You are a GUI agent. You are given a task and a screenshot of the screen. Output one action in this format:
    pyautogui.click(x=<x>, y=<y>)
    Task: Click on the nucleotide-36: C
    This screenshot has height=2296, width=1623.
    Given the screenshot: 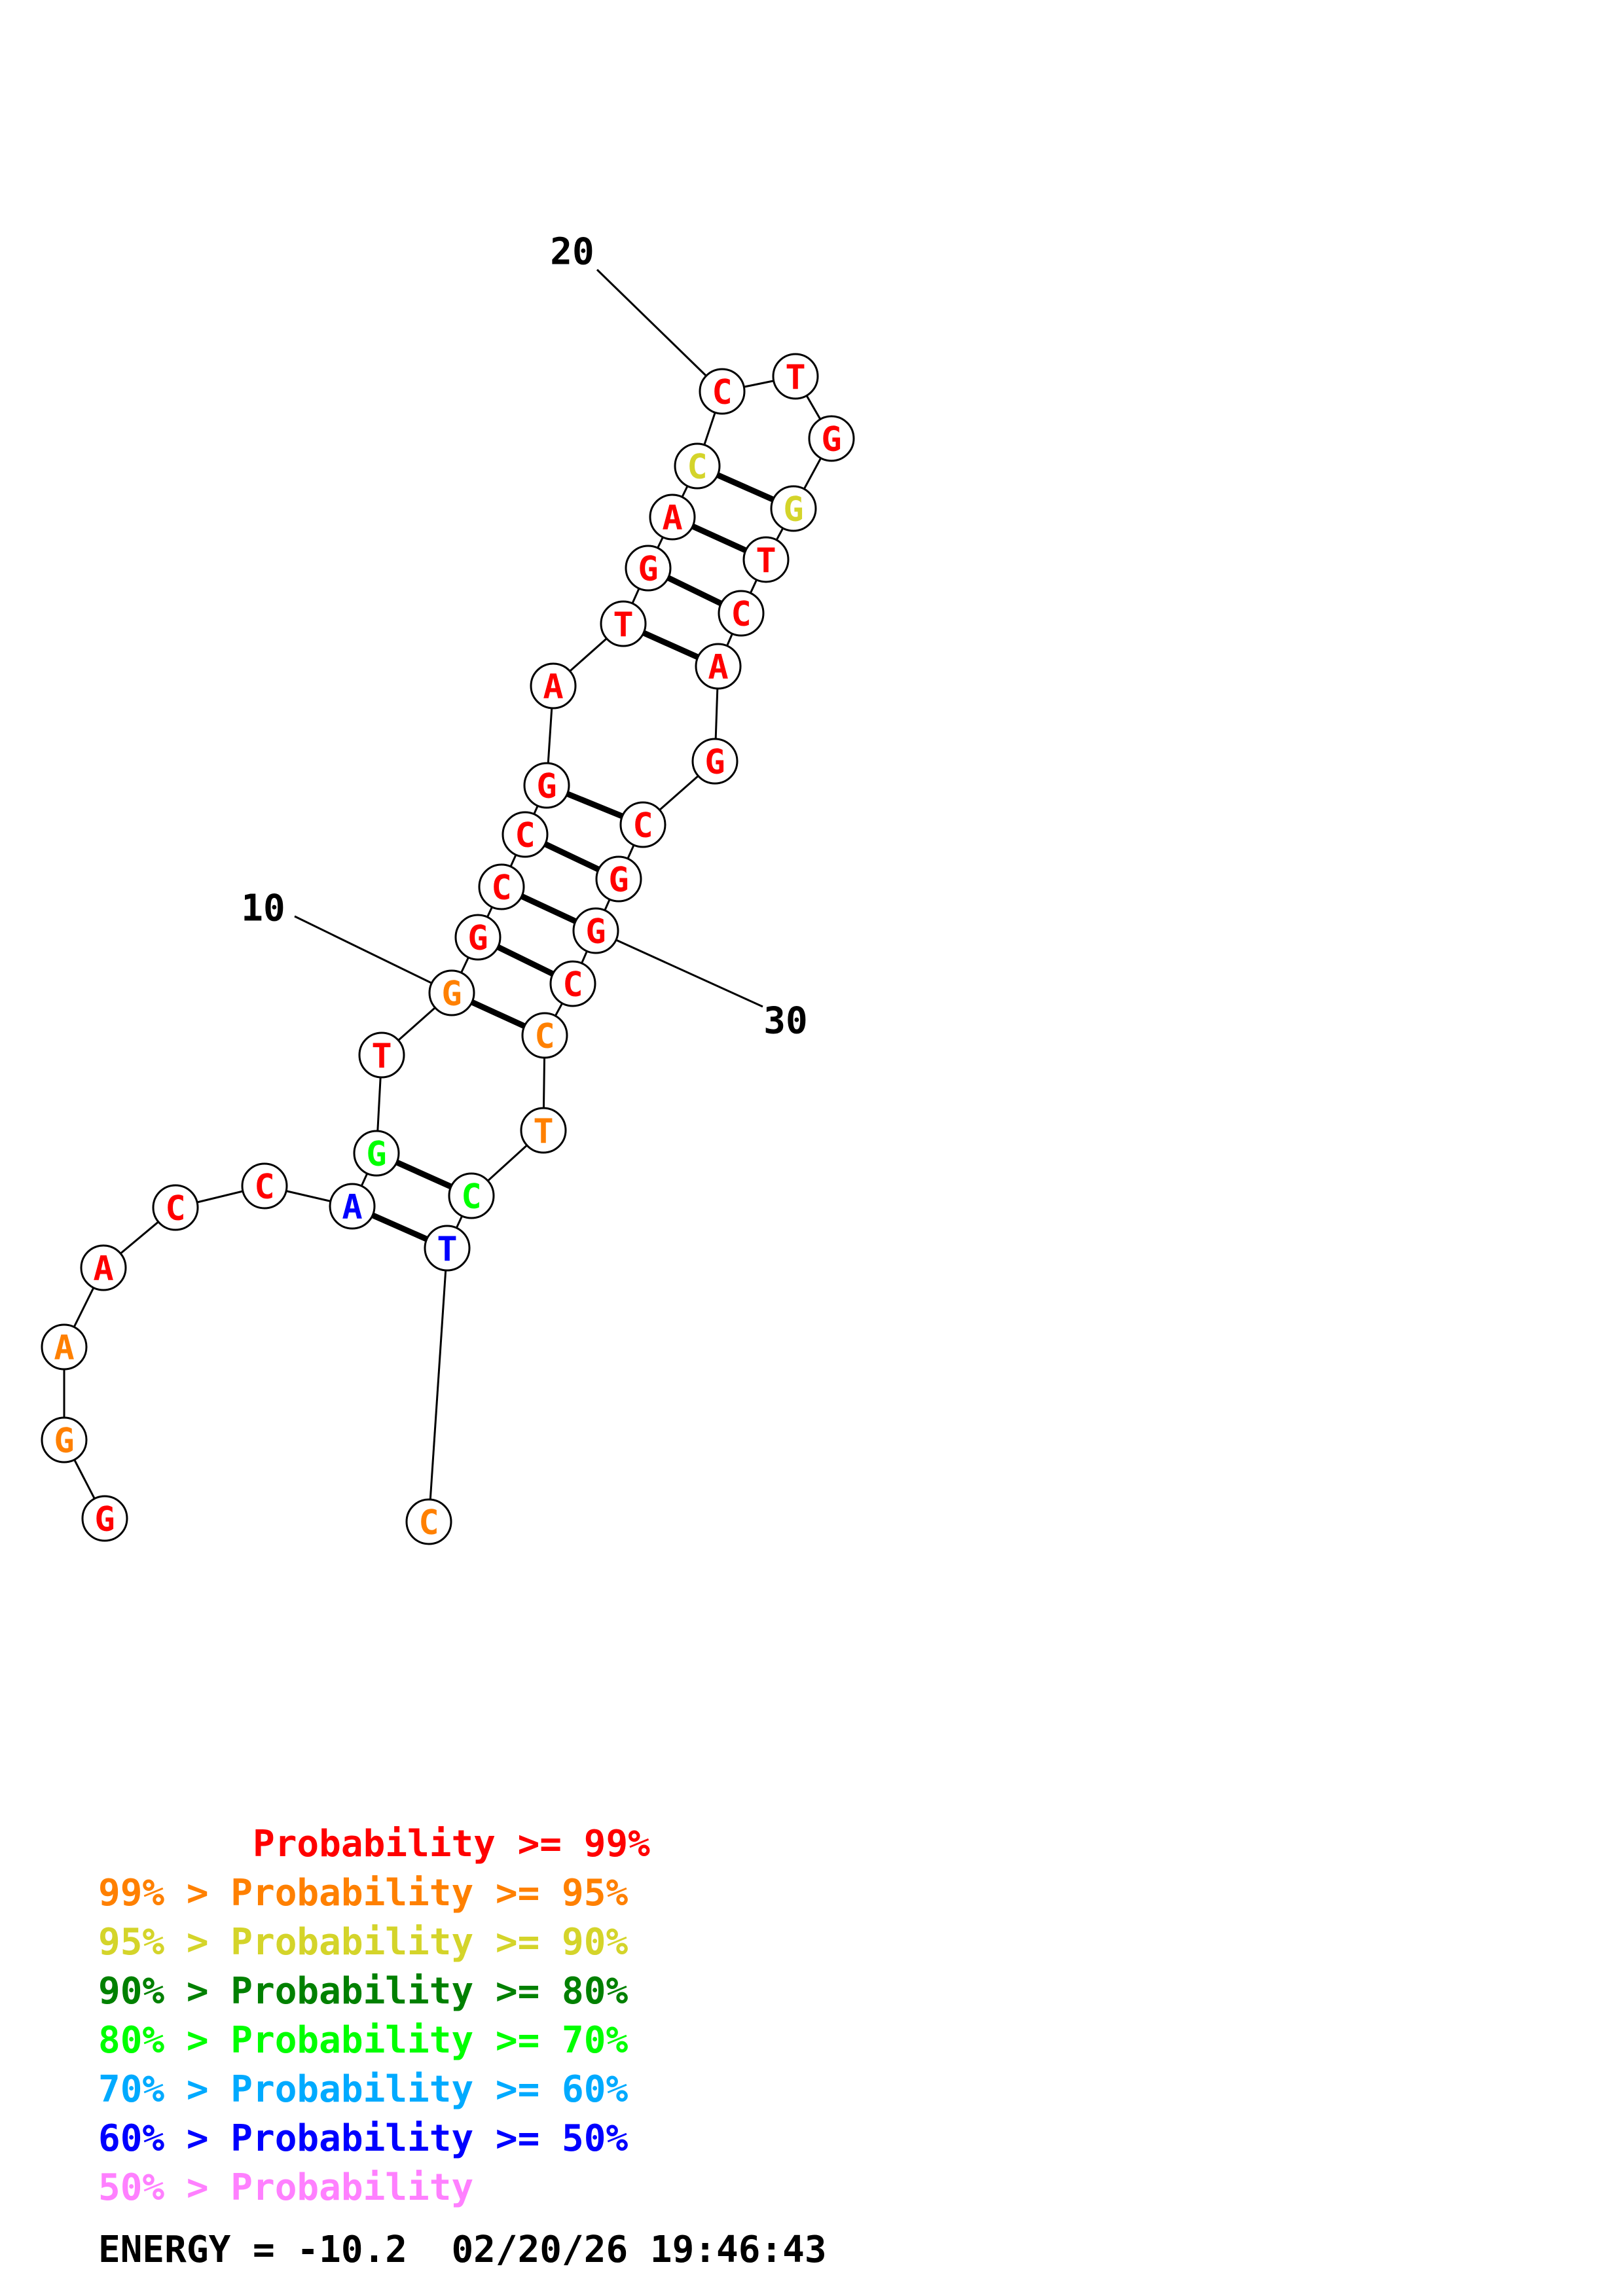 What is the action you would take?
    pyautogui.click(x=428, y=1521)
    